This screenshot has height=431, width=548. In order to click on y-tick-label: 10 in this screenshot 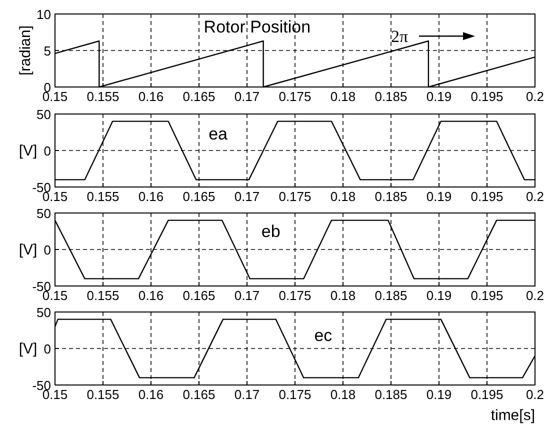, I will do `click(43, 14)`.